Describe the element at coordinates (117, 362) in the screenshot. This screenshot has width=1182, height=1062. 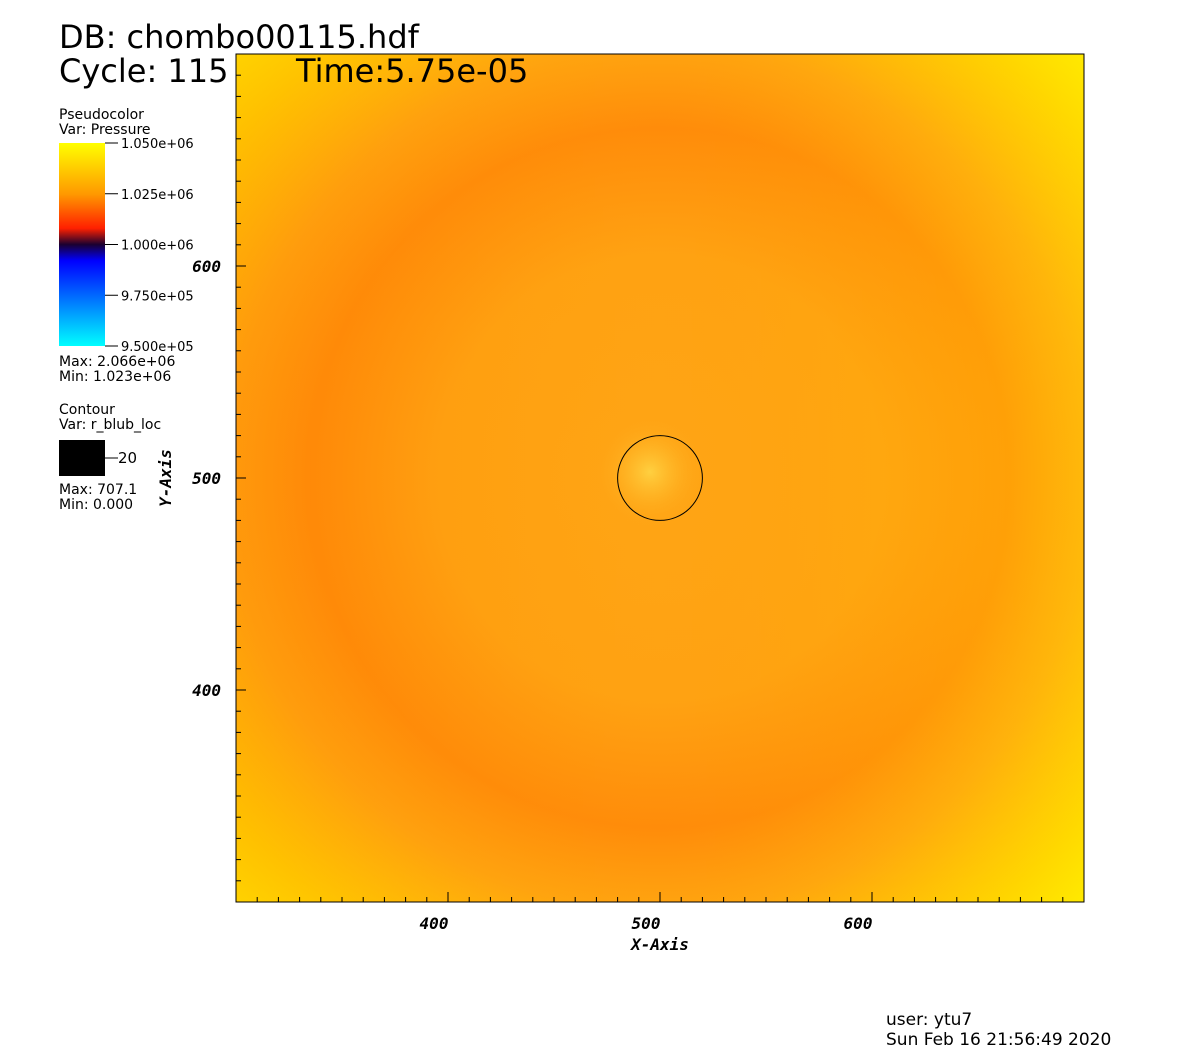
I see `legend-max: Max: 2.066e+06` at that location.